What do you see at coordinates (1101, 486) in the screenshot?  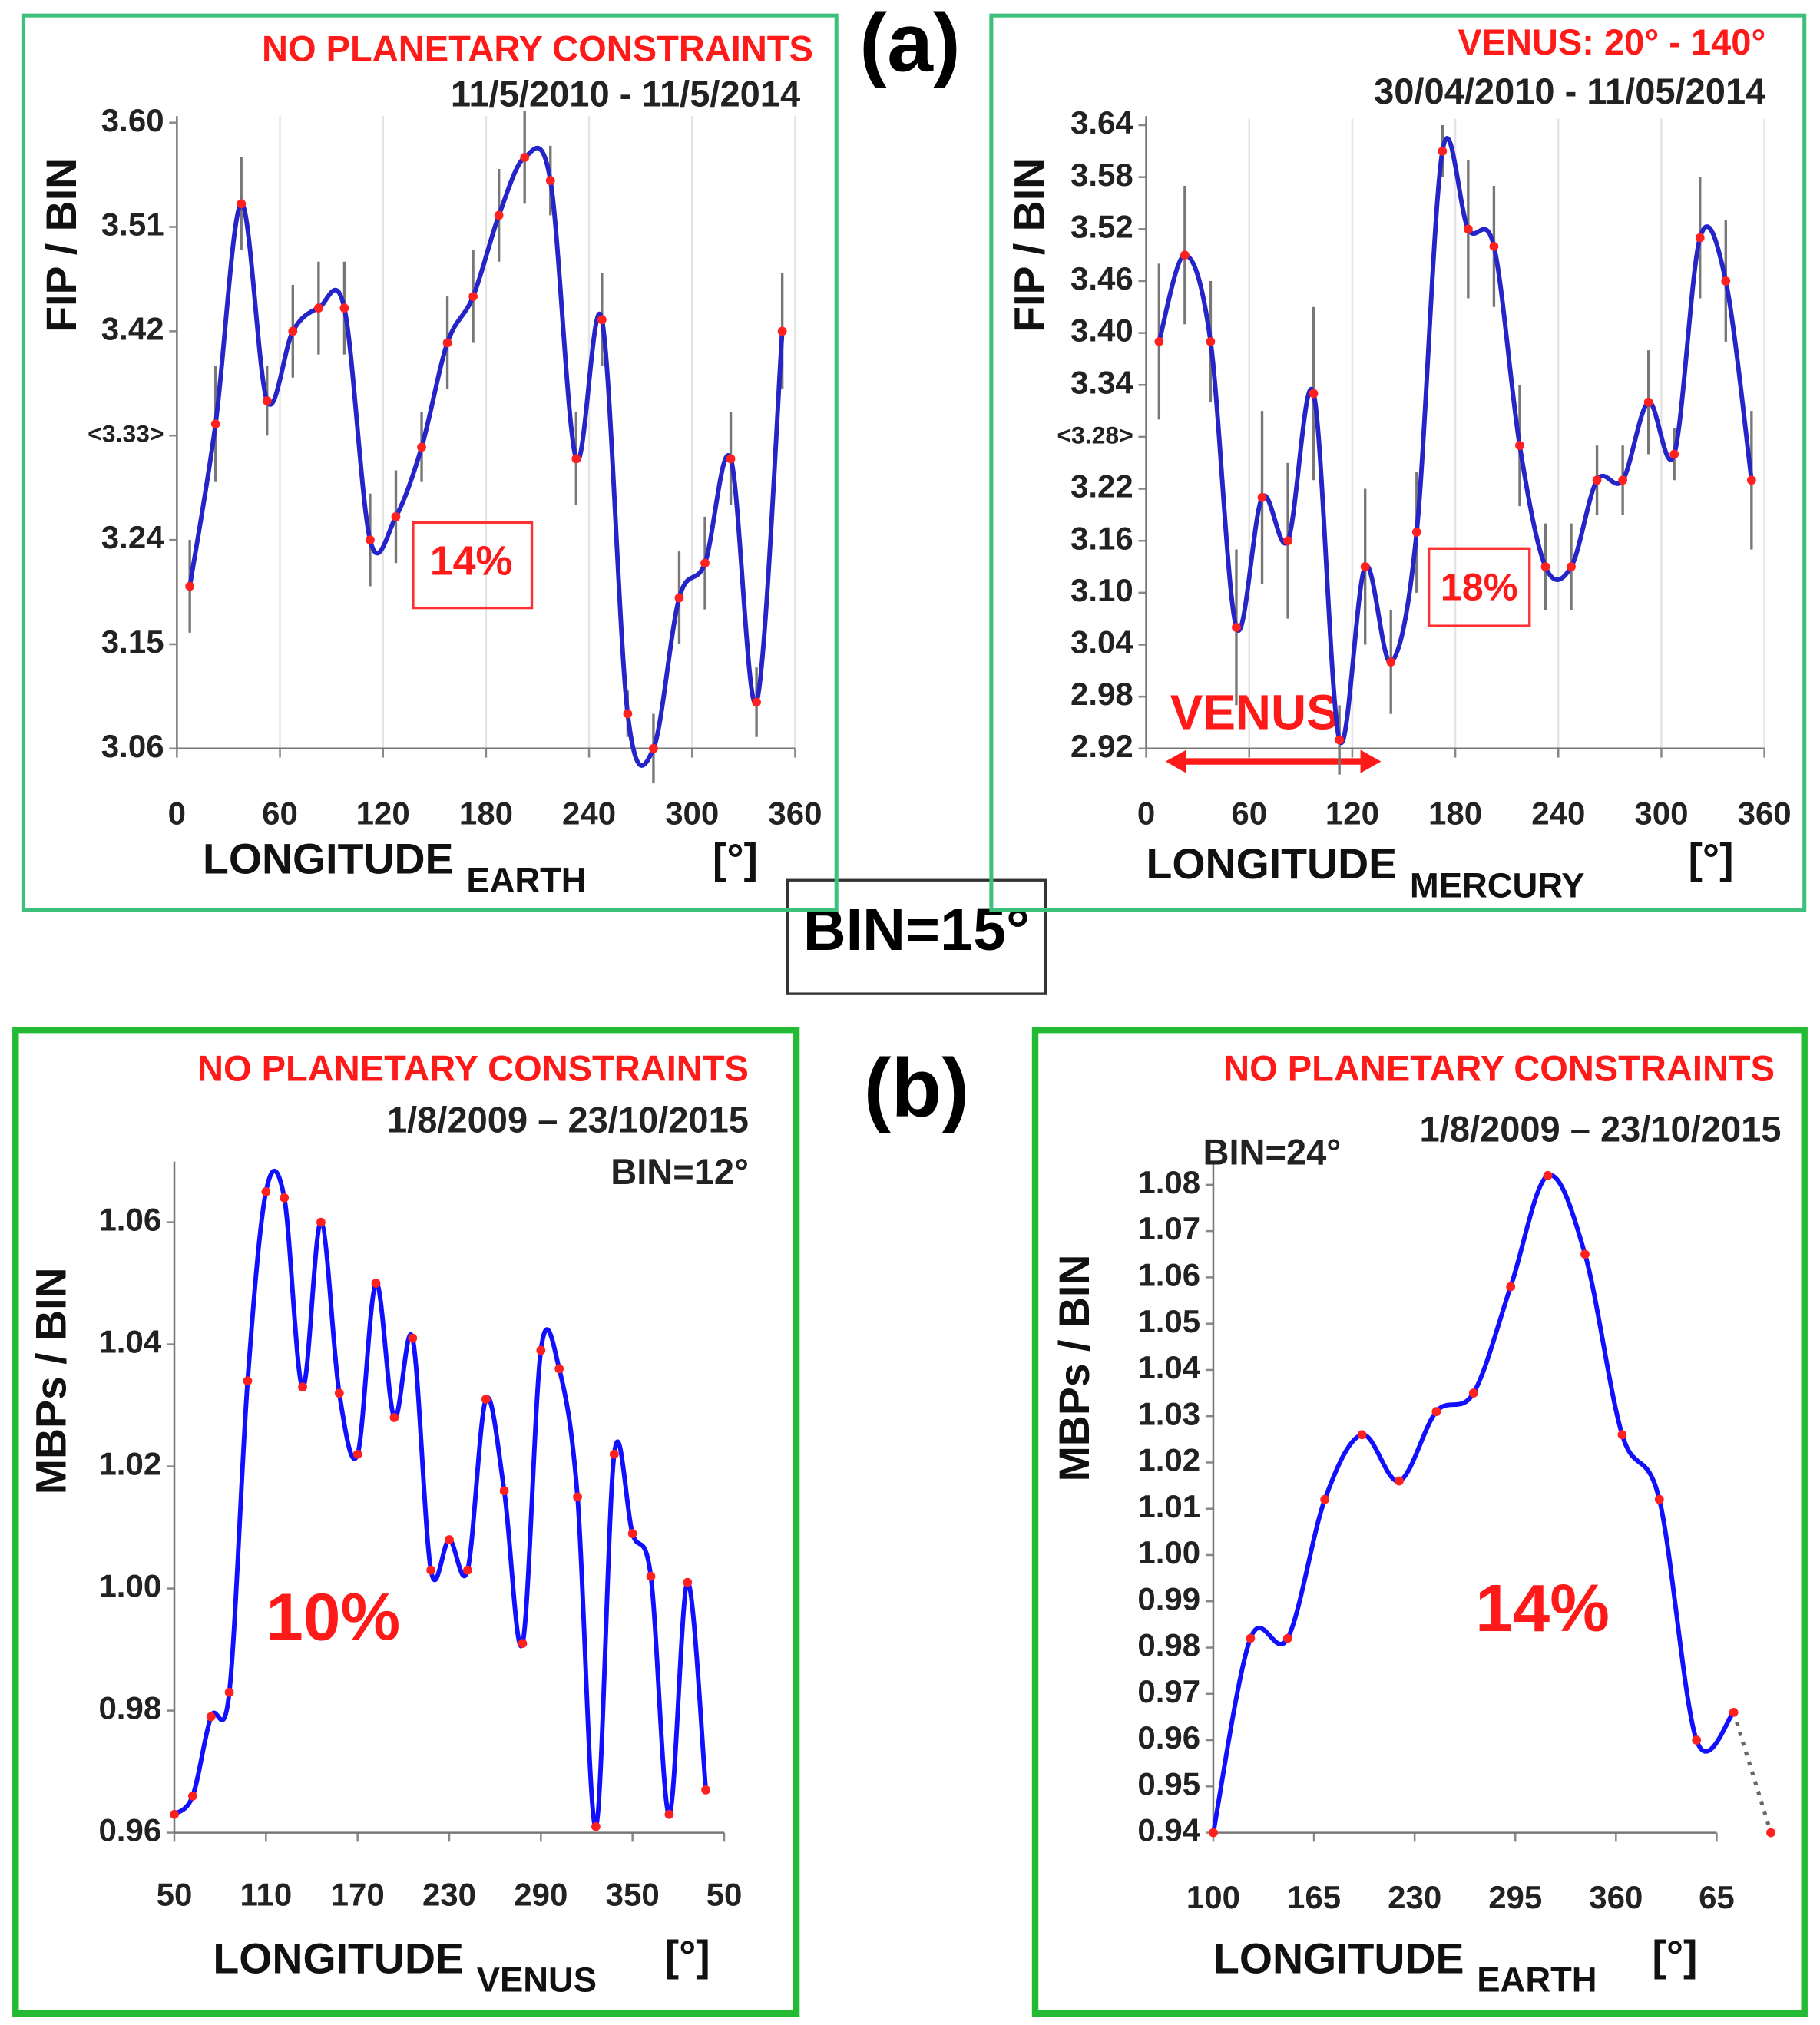 I see `y-tick-label: 3.22` at bounding box center [1101, 486].